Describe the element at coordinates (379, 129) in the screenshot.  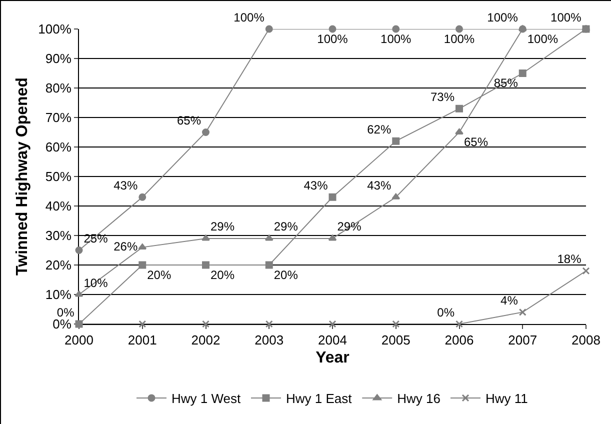
I see `data-label: 62%` at that location.